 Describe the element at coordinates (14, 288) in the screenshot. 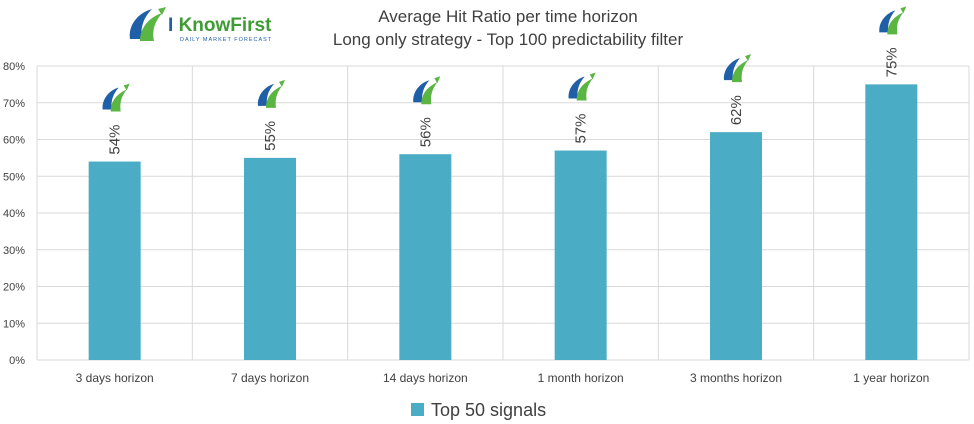

I see `y-tick-label: 20%` at that location.